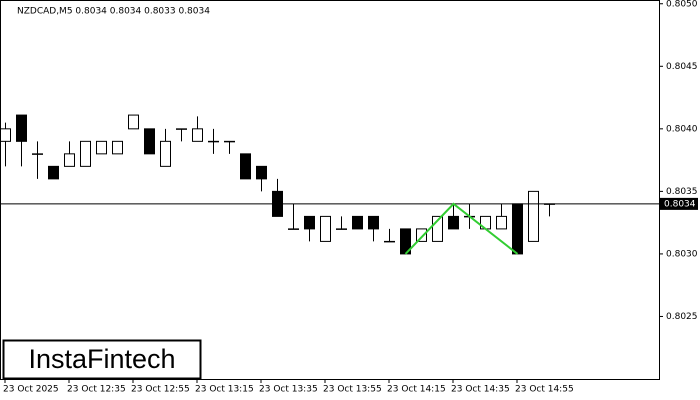  What do you see at coordinates (224, 390) in the screenshot?
I see `x-tick-label: 23 Oct 13:15` at bounding box center [224, 390].